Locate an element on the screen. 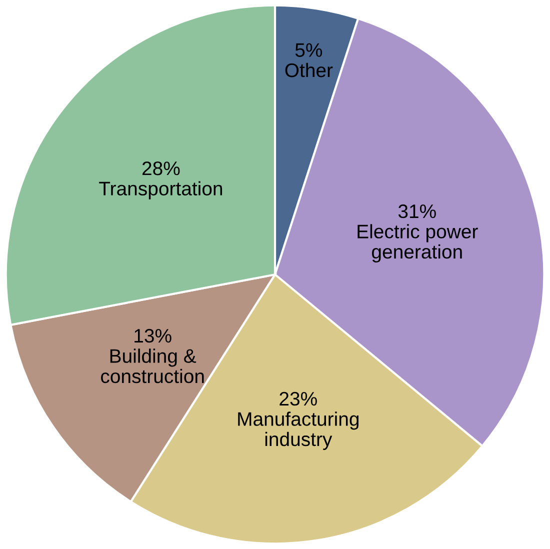  slice-label: Manufacturing industry is located at coordinates (298, 431).